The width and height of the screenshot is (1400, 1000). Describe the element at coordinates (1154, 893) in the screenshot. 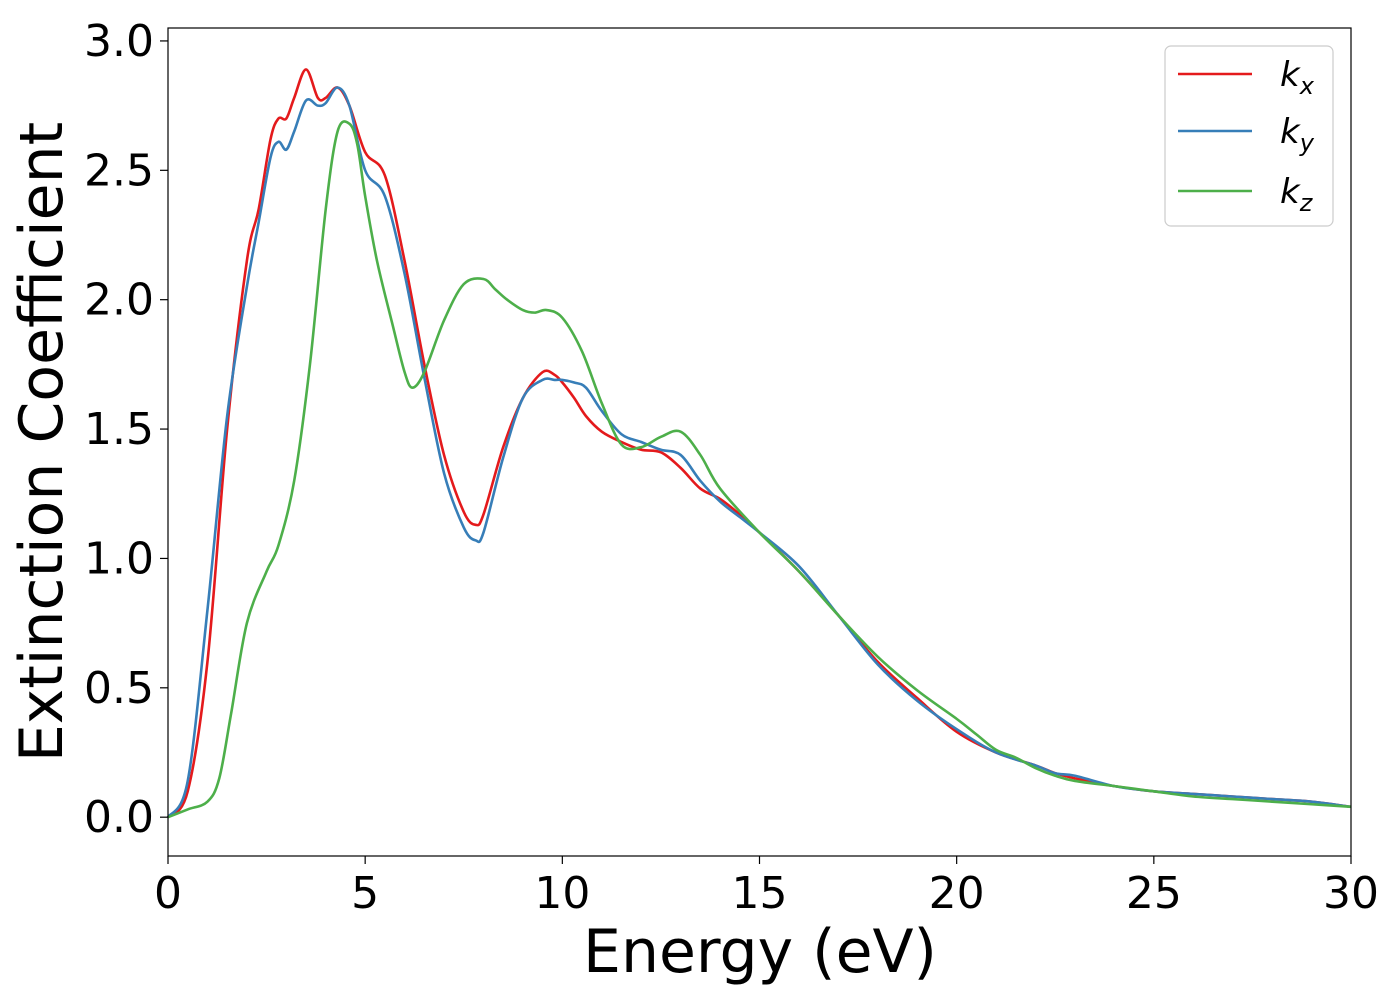

I see `x-tick-label: 25` at that location.